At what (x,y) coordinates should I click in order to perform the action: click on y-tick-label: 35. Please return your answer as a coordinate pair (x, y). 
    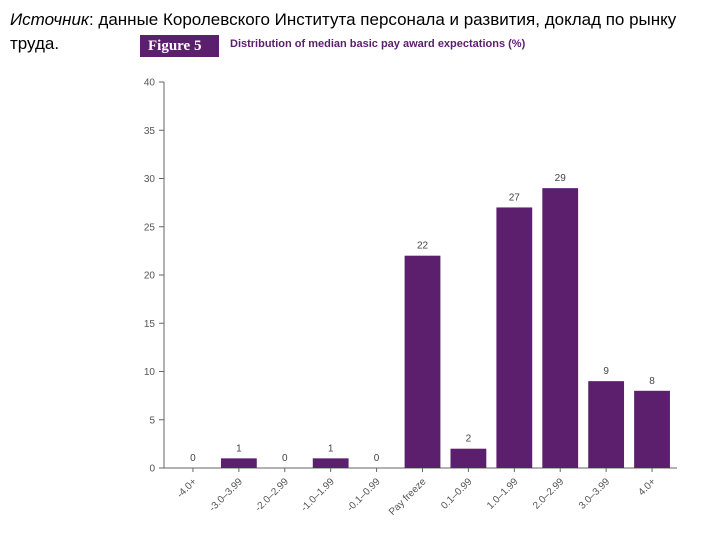
    Looking at the image, I should click on (150, 131).